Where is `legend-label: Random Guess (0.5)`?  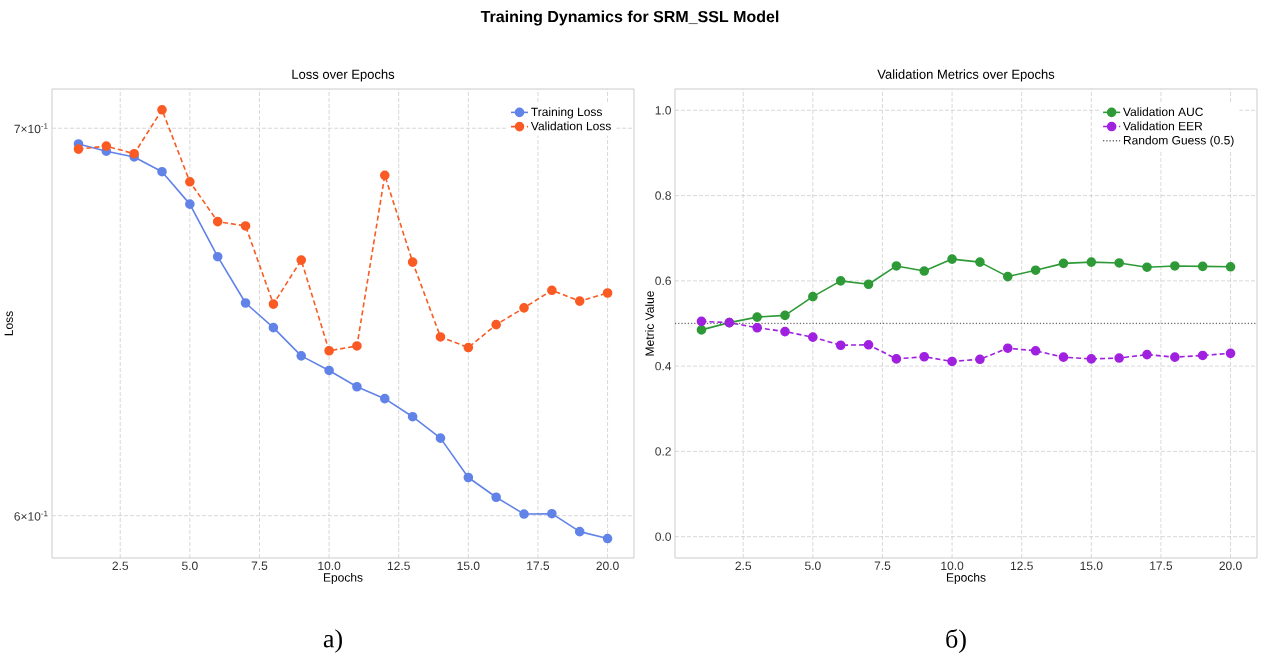
legend-label: Random Guess (0.5) is located at coordinates (1178, 141).